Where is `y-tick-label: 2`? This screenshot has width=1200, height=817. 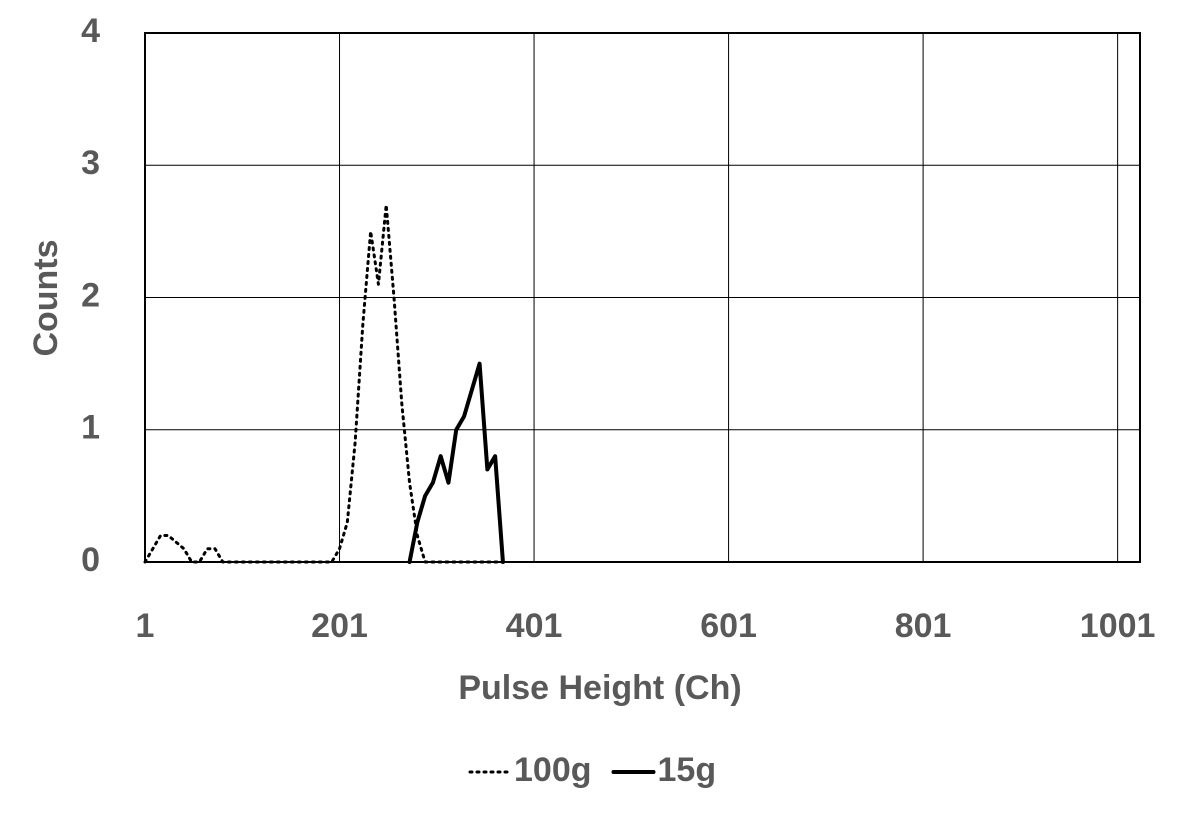 y-tick-label: 2 is located at coordinates (90, 295).